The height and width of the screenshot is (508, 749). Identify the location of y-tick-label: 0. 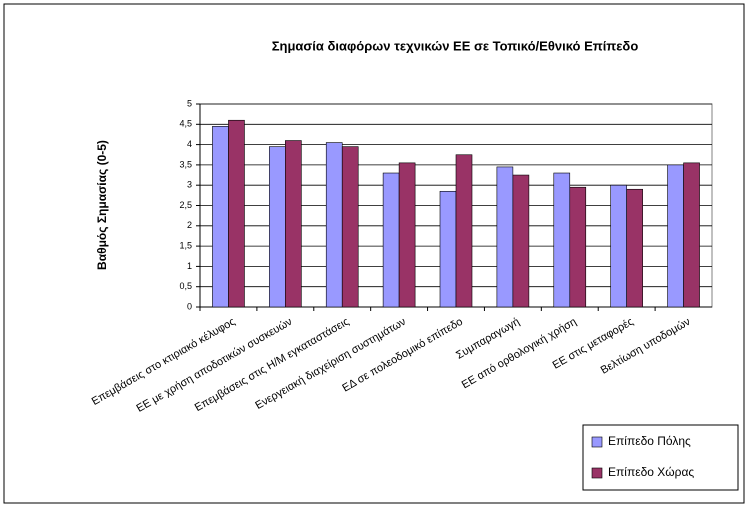
(189, 306).